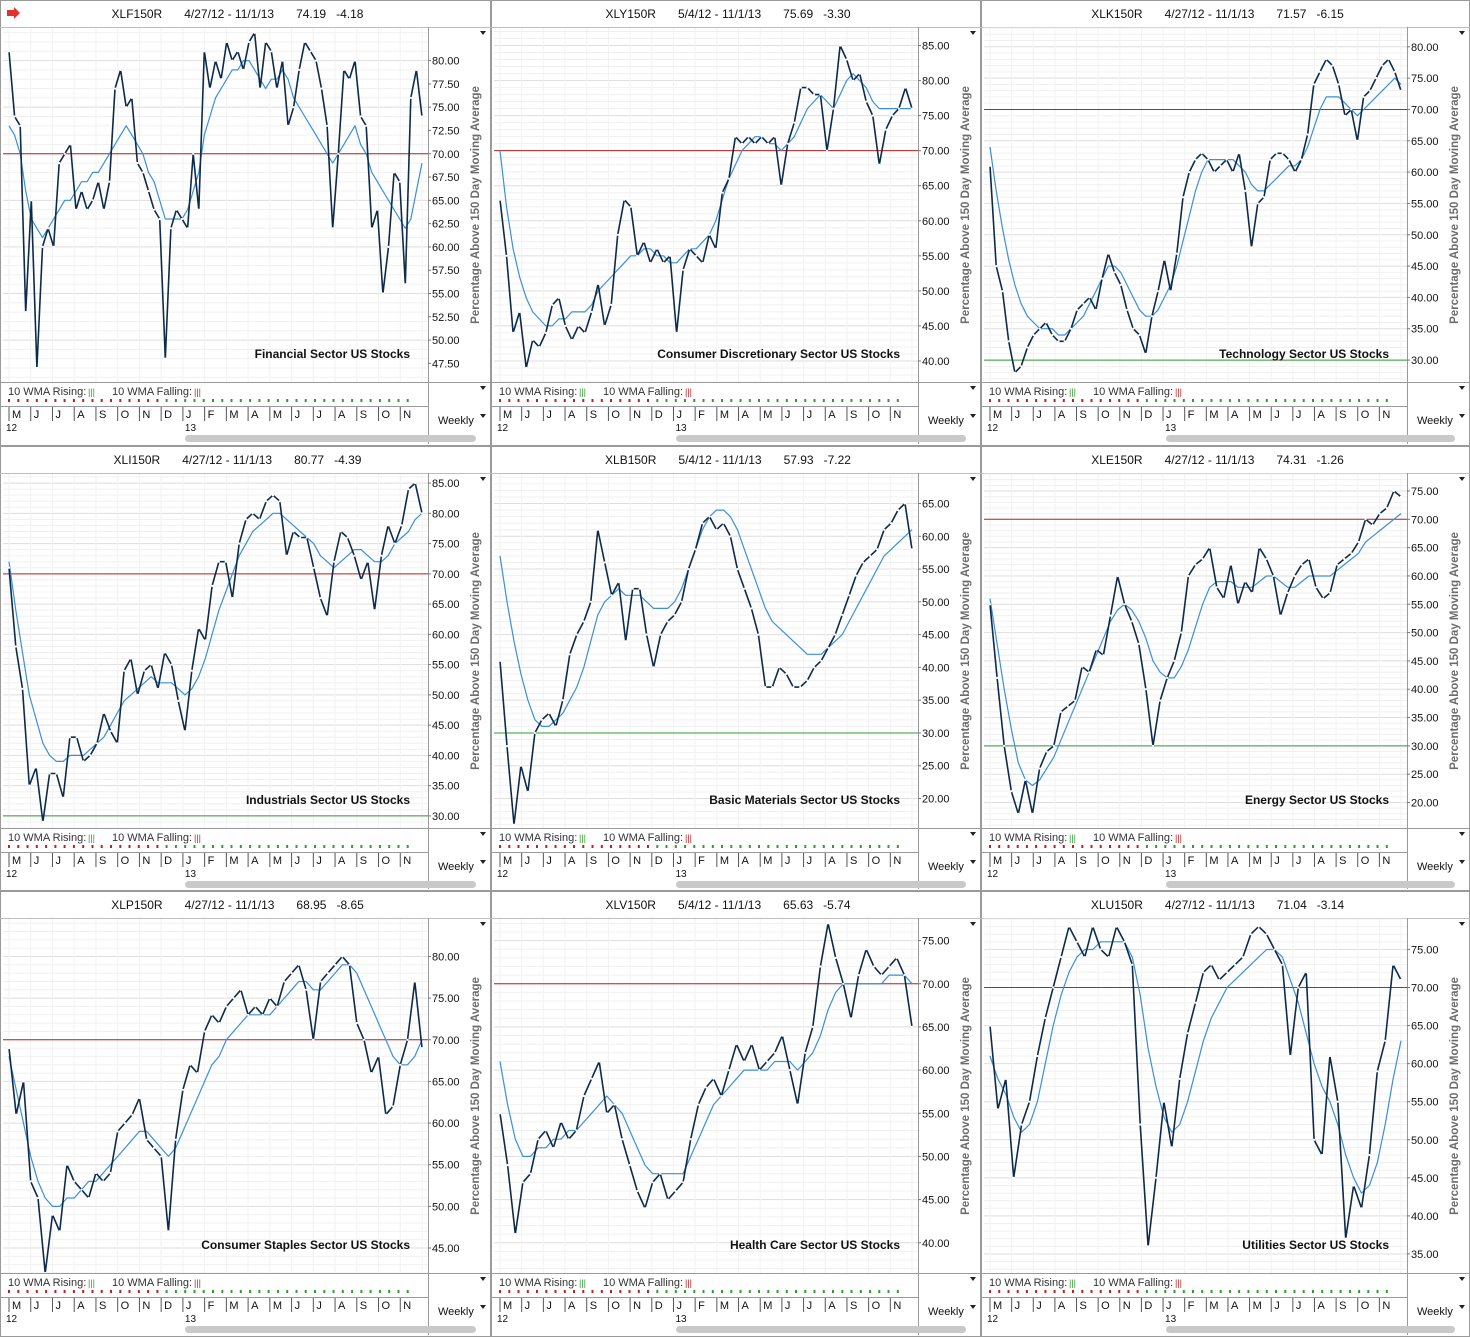 This screenshot has width=1470, height=1337. What do you see at coordinates (1083, 861) in the screenshot?
I see `month-label: S` at bounding box center [1083, 861].